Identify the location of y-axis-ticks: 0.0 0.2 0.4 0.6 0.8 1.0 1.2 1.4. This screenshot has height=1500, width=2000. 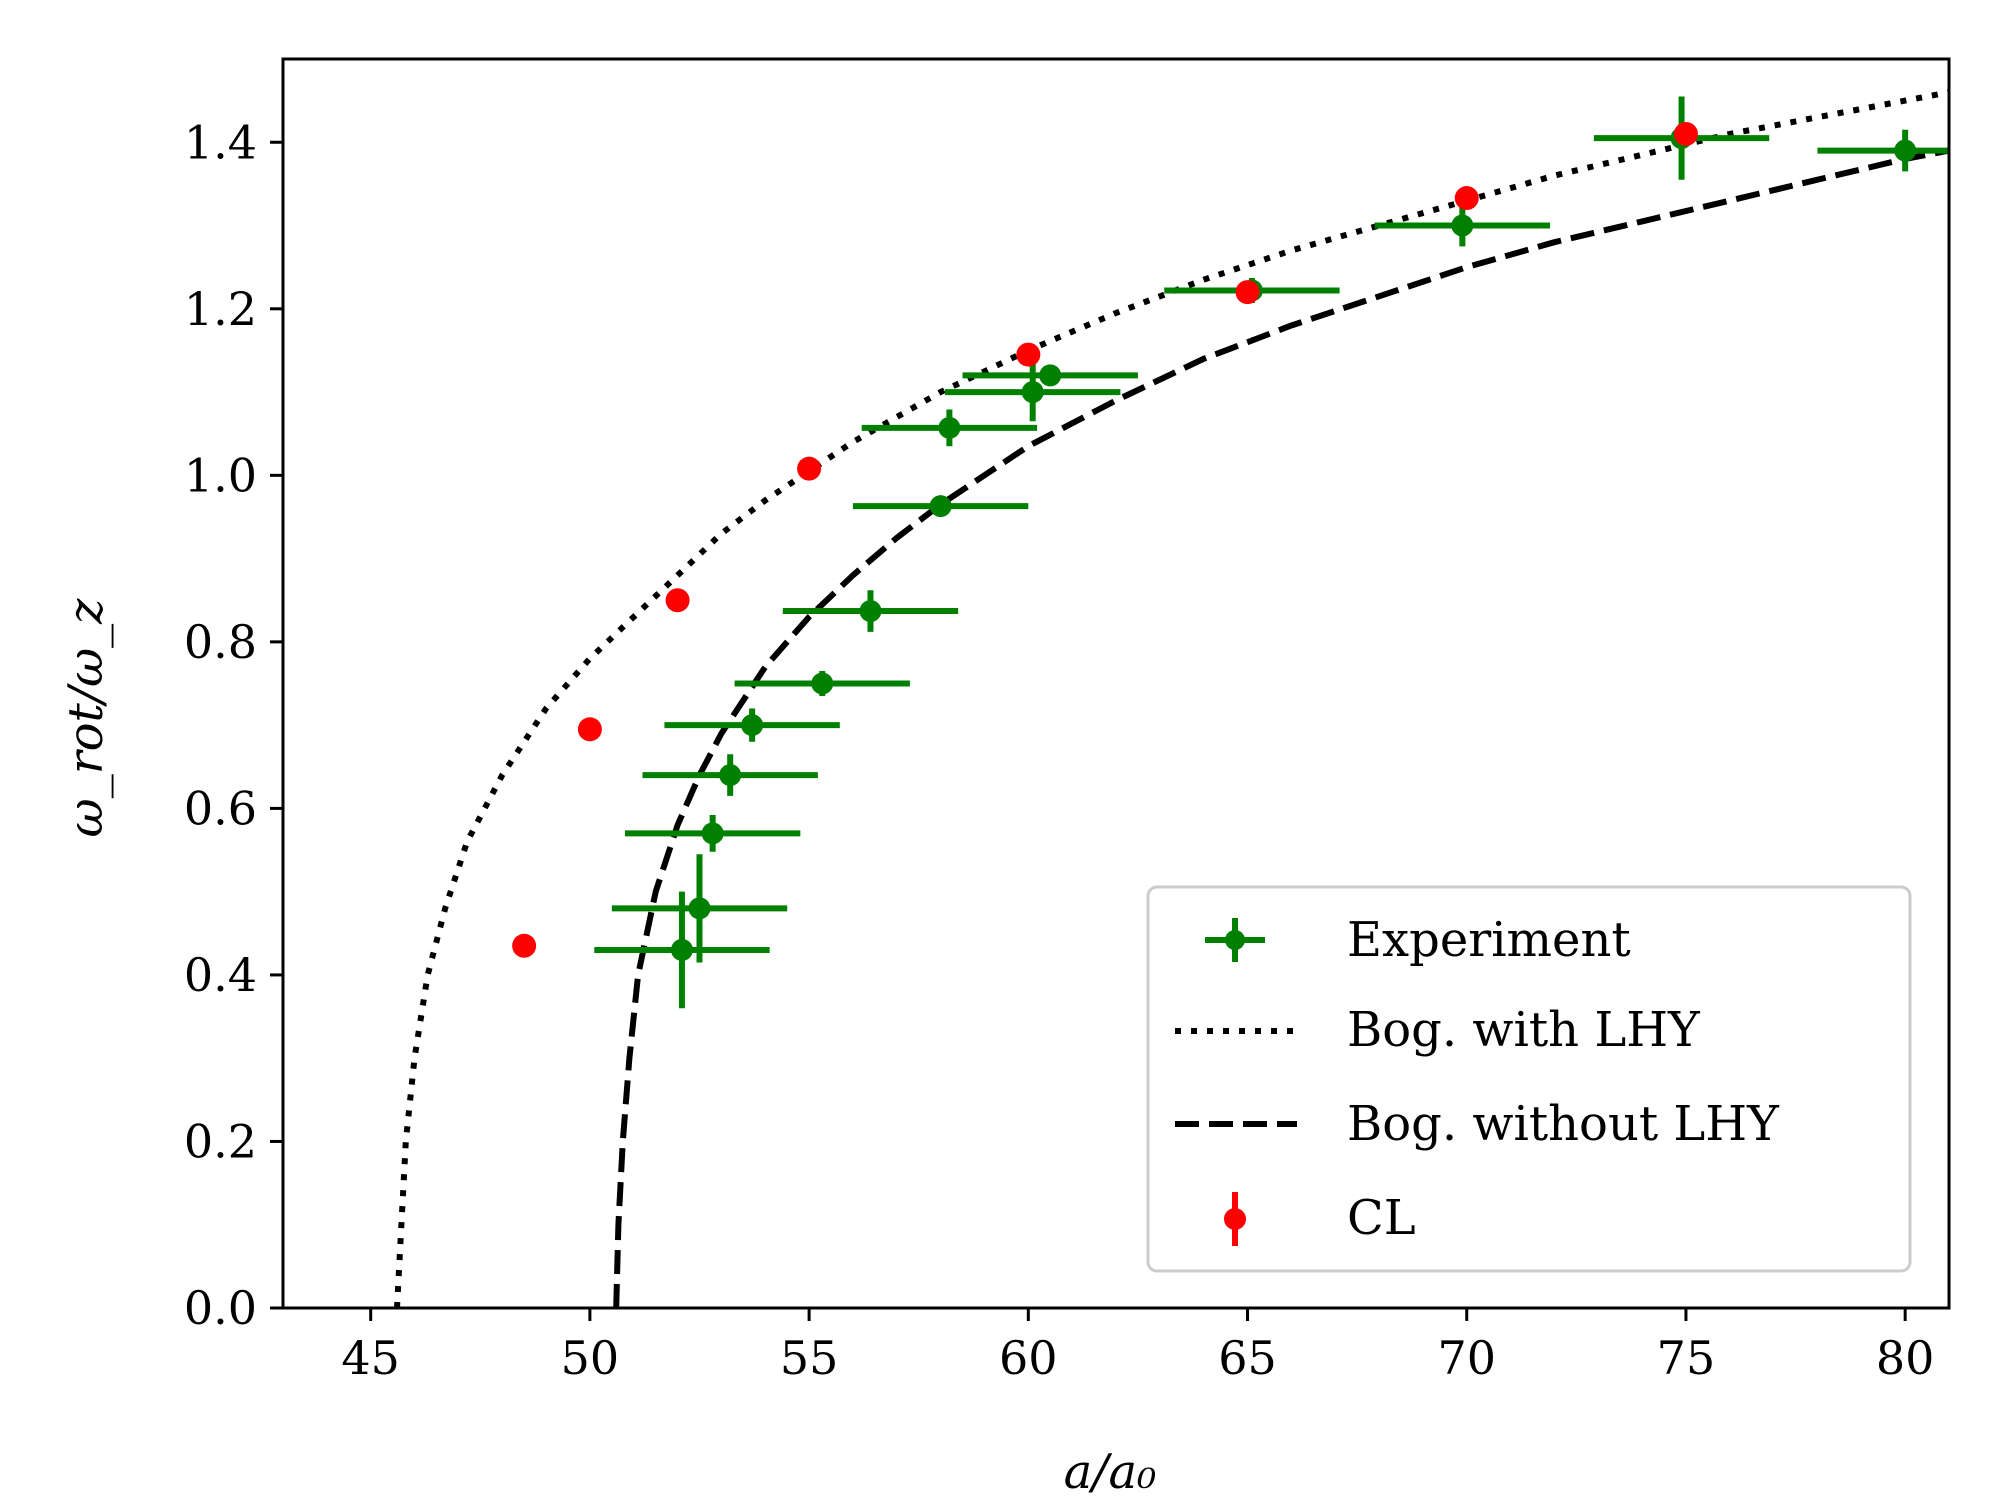
(233, 725).